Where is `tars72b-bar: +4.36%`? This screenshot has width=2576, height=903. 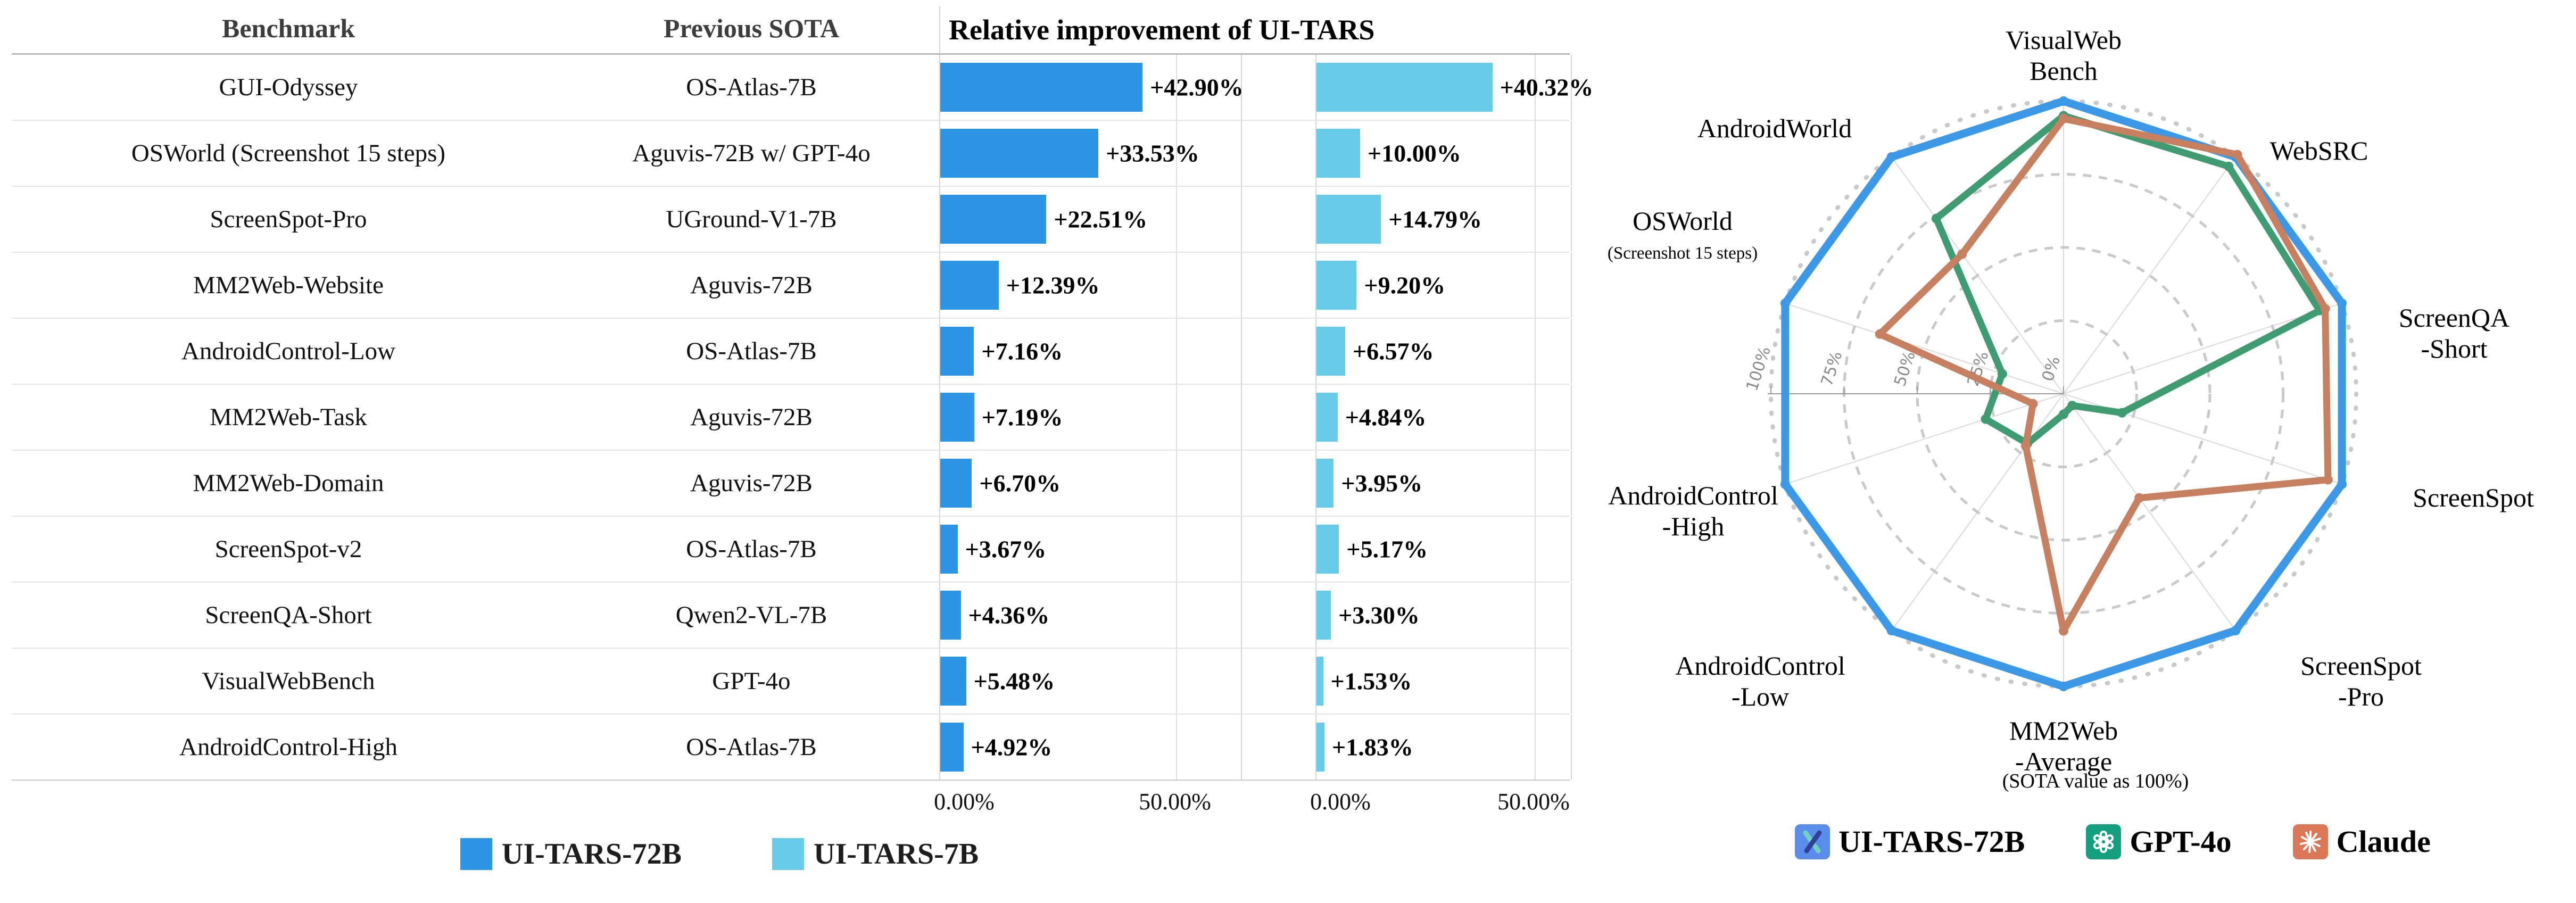
tars72b-bar: +4.36% is located at coordinates (994, 615).